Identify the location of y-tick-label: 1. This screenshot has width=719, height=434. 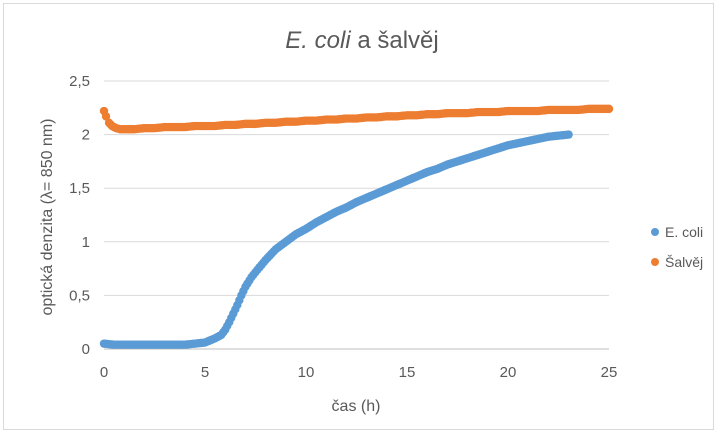
(86, 242).